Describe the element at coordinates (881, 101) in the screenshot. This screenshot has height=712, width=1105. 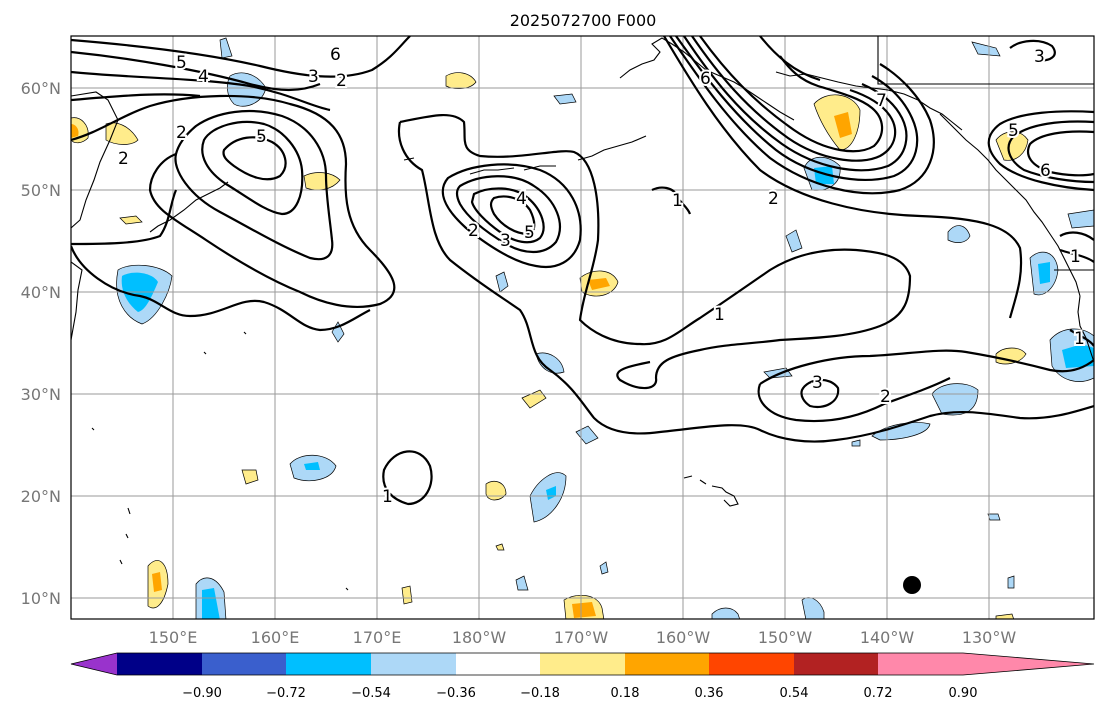
I see `contour-label: 7` at that location.